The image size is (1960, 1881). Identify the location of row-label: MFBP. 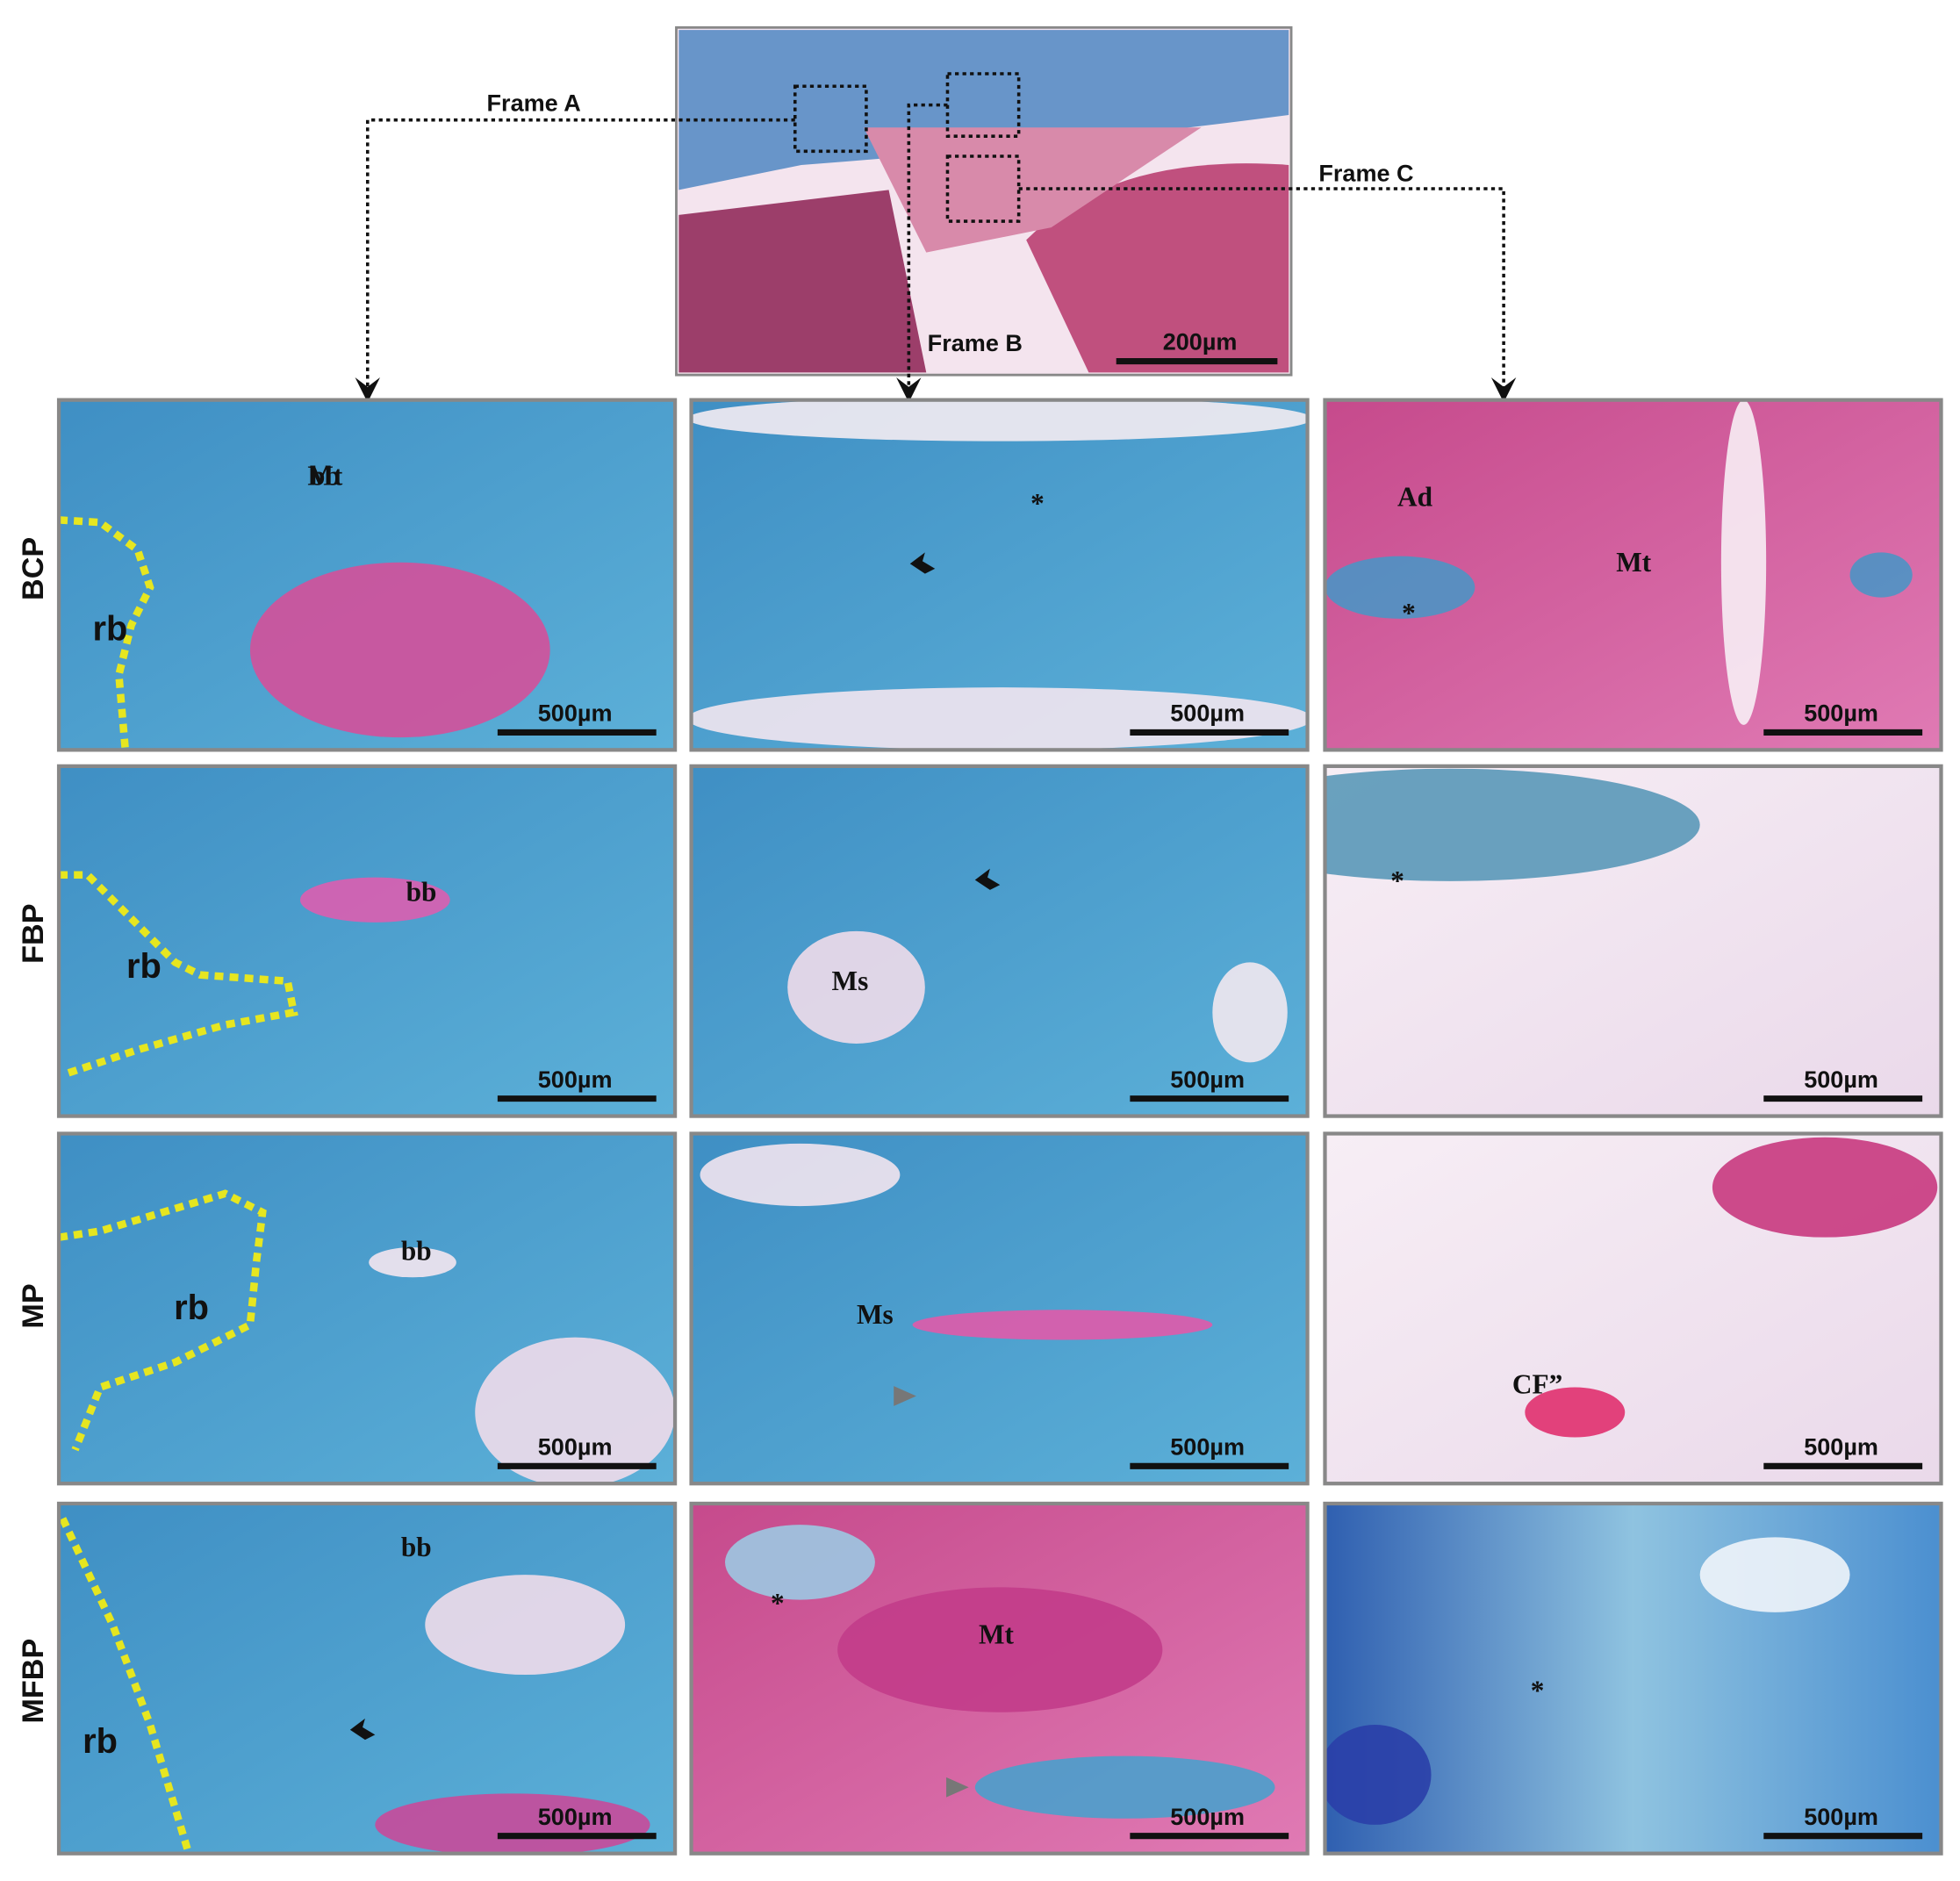
(33, 1682).